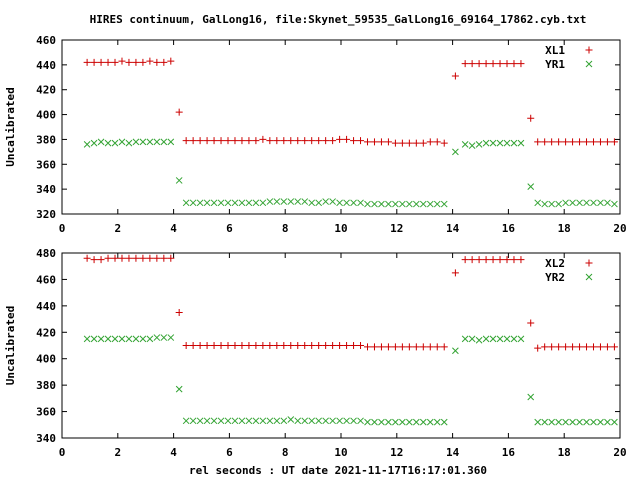 This screenshot has height=480, width=640. What do you see at coordinates (555, 263) in the screenshot?
I see `legend-label-xl2: XL2` at bounding box center [555, 263].